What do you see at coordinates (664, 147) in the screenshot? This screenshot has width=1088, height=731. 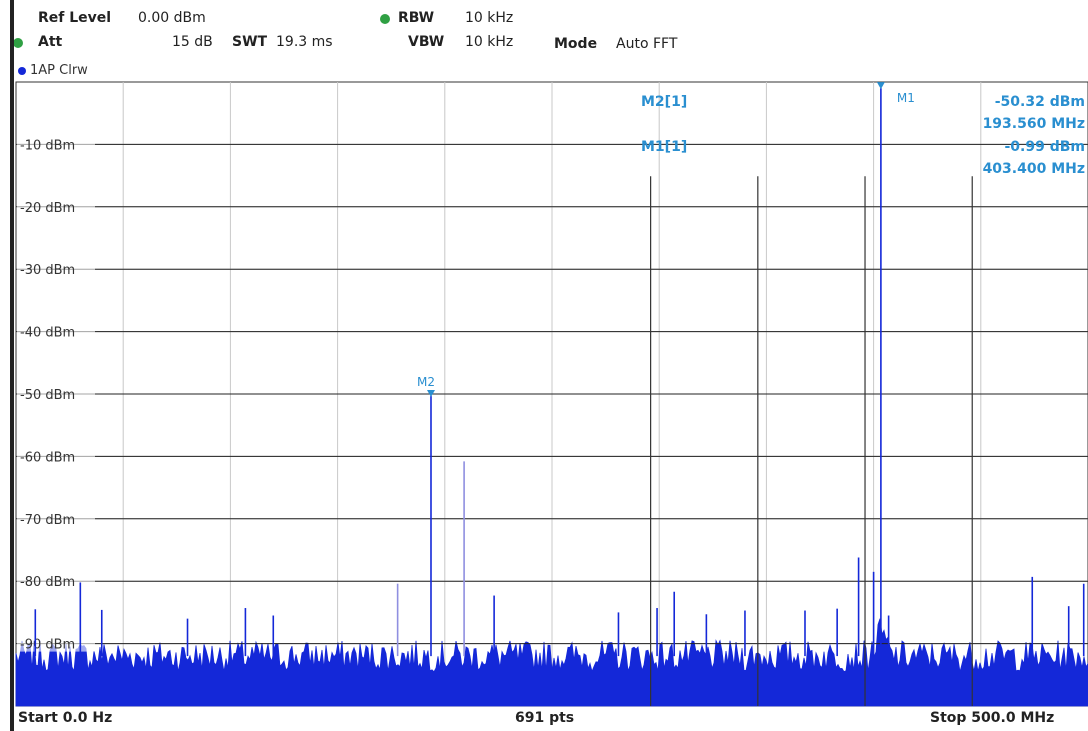 I see `marker-table-name: M1[1]` at bounding box center [664, 147].